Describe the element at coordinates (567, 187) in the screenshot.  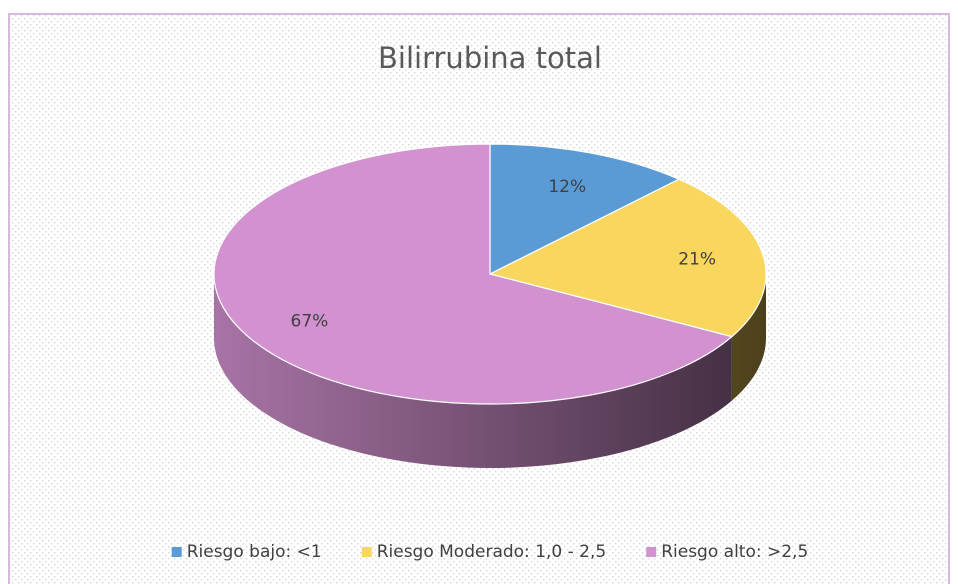
I see `data-label: 12%` at that location.